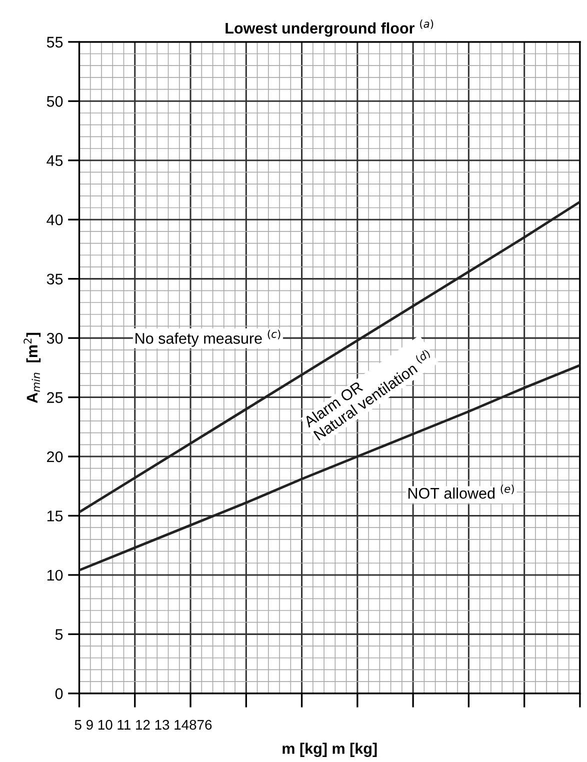 The height and width of the screenshot is (762, 587). I want to click on annotation: NOT allowed $^{(e)}$, so click(461, 491).